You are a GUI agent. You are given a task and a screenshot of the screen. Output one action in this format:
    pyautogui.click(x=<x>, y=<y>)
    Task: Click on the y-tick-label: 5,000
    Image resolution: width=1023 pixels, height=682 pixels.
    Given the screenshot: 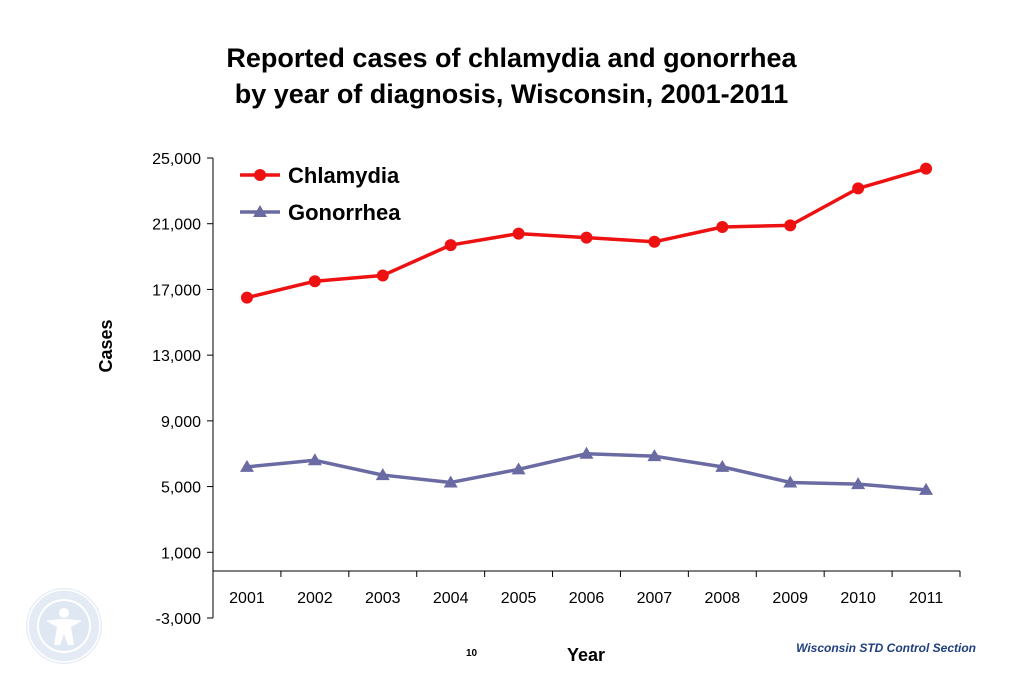 What is the action you would take?
    pyautogui.click(x=181, y=488)
    